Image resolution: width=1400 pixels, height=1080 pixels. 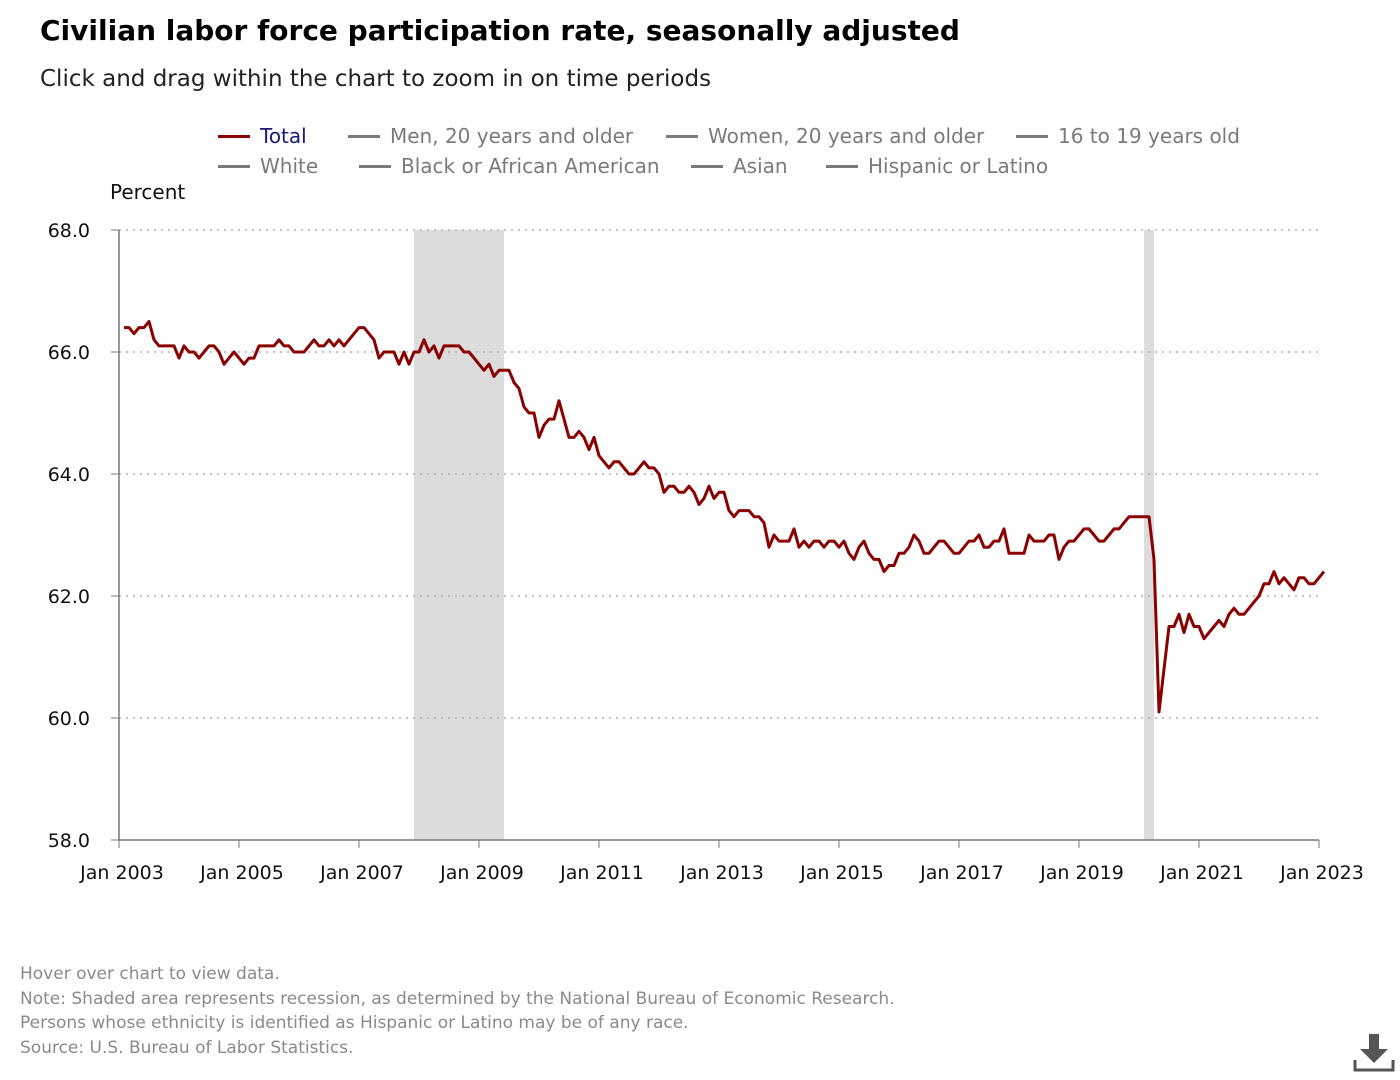 I want to click on x-tick-label: Jan 2007, so click(x=361, y=873).